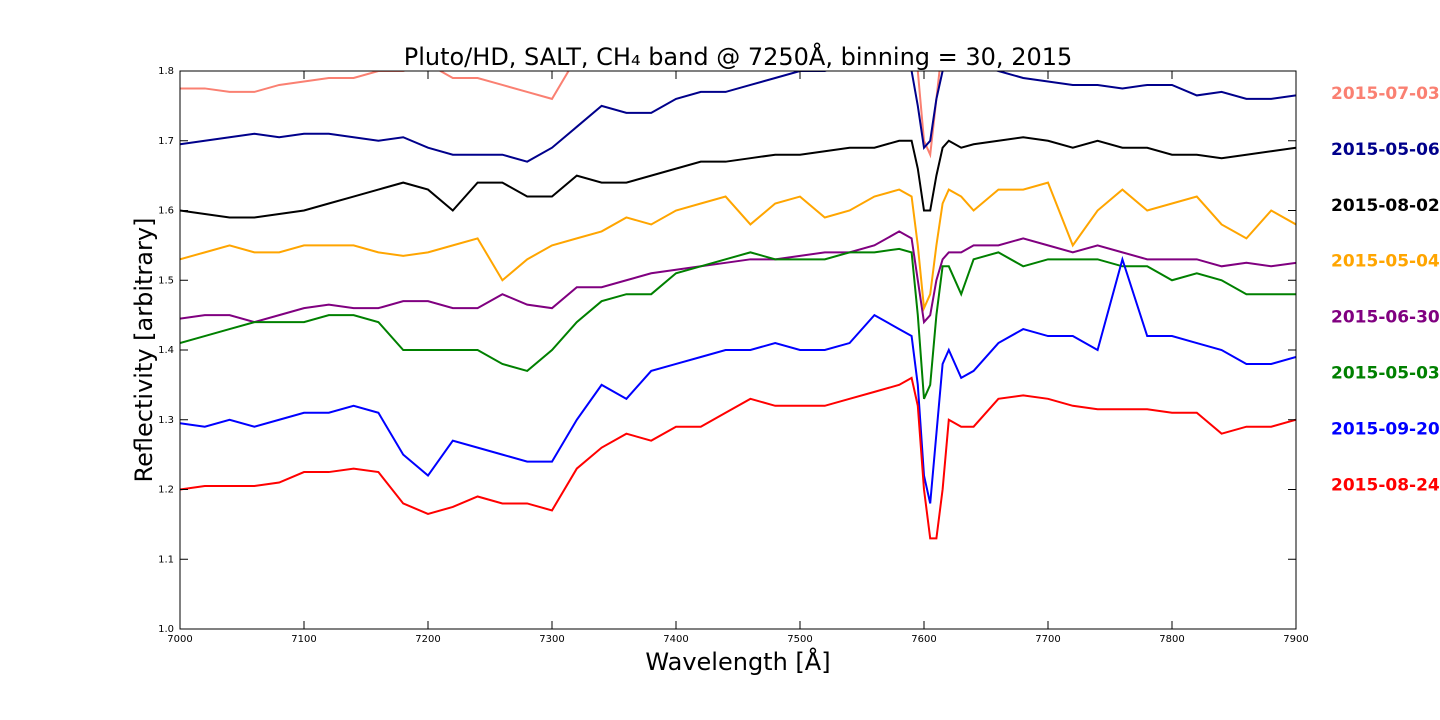  What do you see at coordinates (551, 639) in the screenshot?
I see `x-tick-label: 7300` at bounding box center [551, 639].